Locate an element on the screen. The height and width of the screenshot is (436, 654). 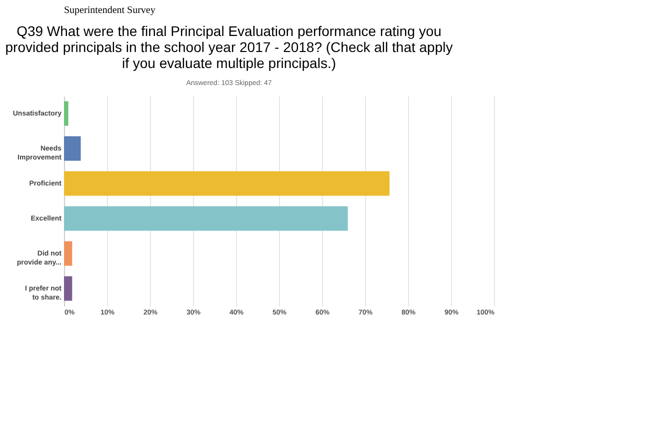
chart-title: Q39 What were the final Principal Evaluation performance rating you provided principals in the school year 2017 - 2018? (Check all that apply if you evaluate multiple principals.) is located at coordinates (229, 47).